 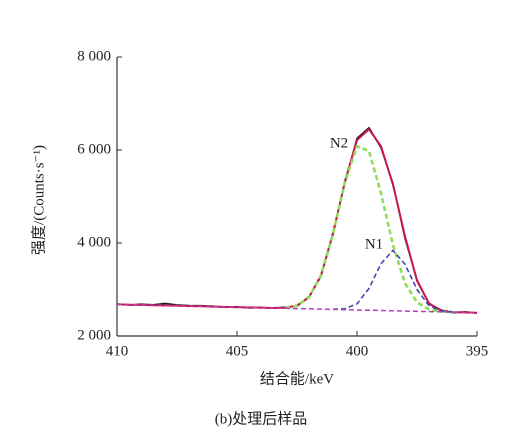 What do you see at coordinates (94, 242) in the screenshot?
I see `y-tick-label: 4 000` at bounding box center [94, 242].